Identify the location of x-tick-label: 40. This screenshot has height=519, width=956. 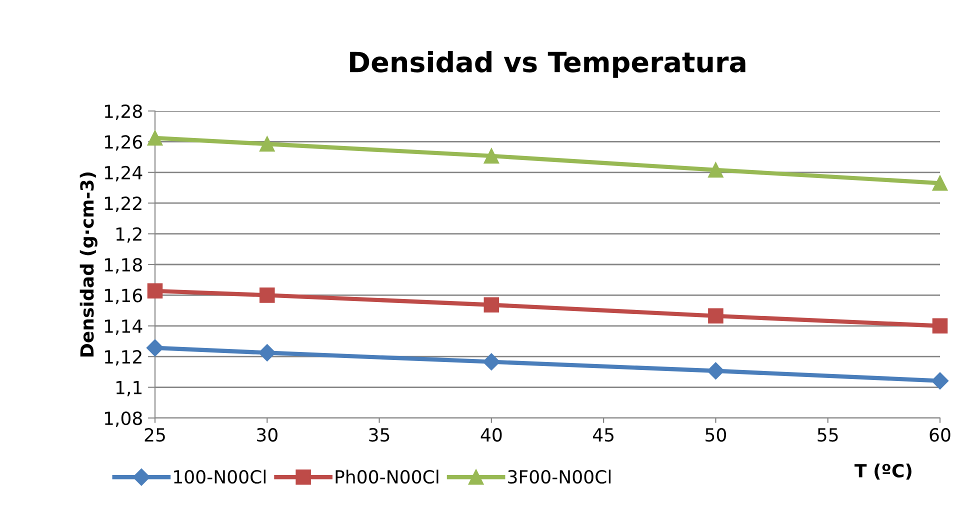
(491, 435).